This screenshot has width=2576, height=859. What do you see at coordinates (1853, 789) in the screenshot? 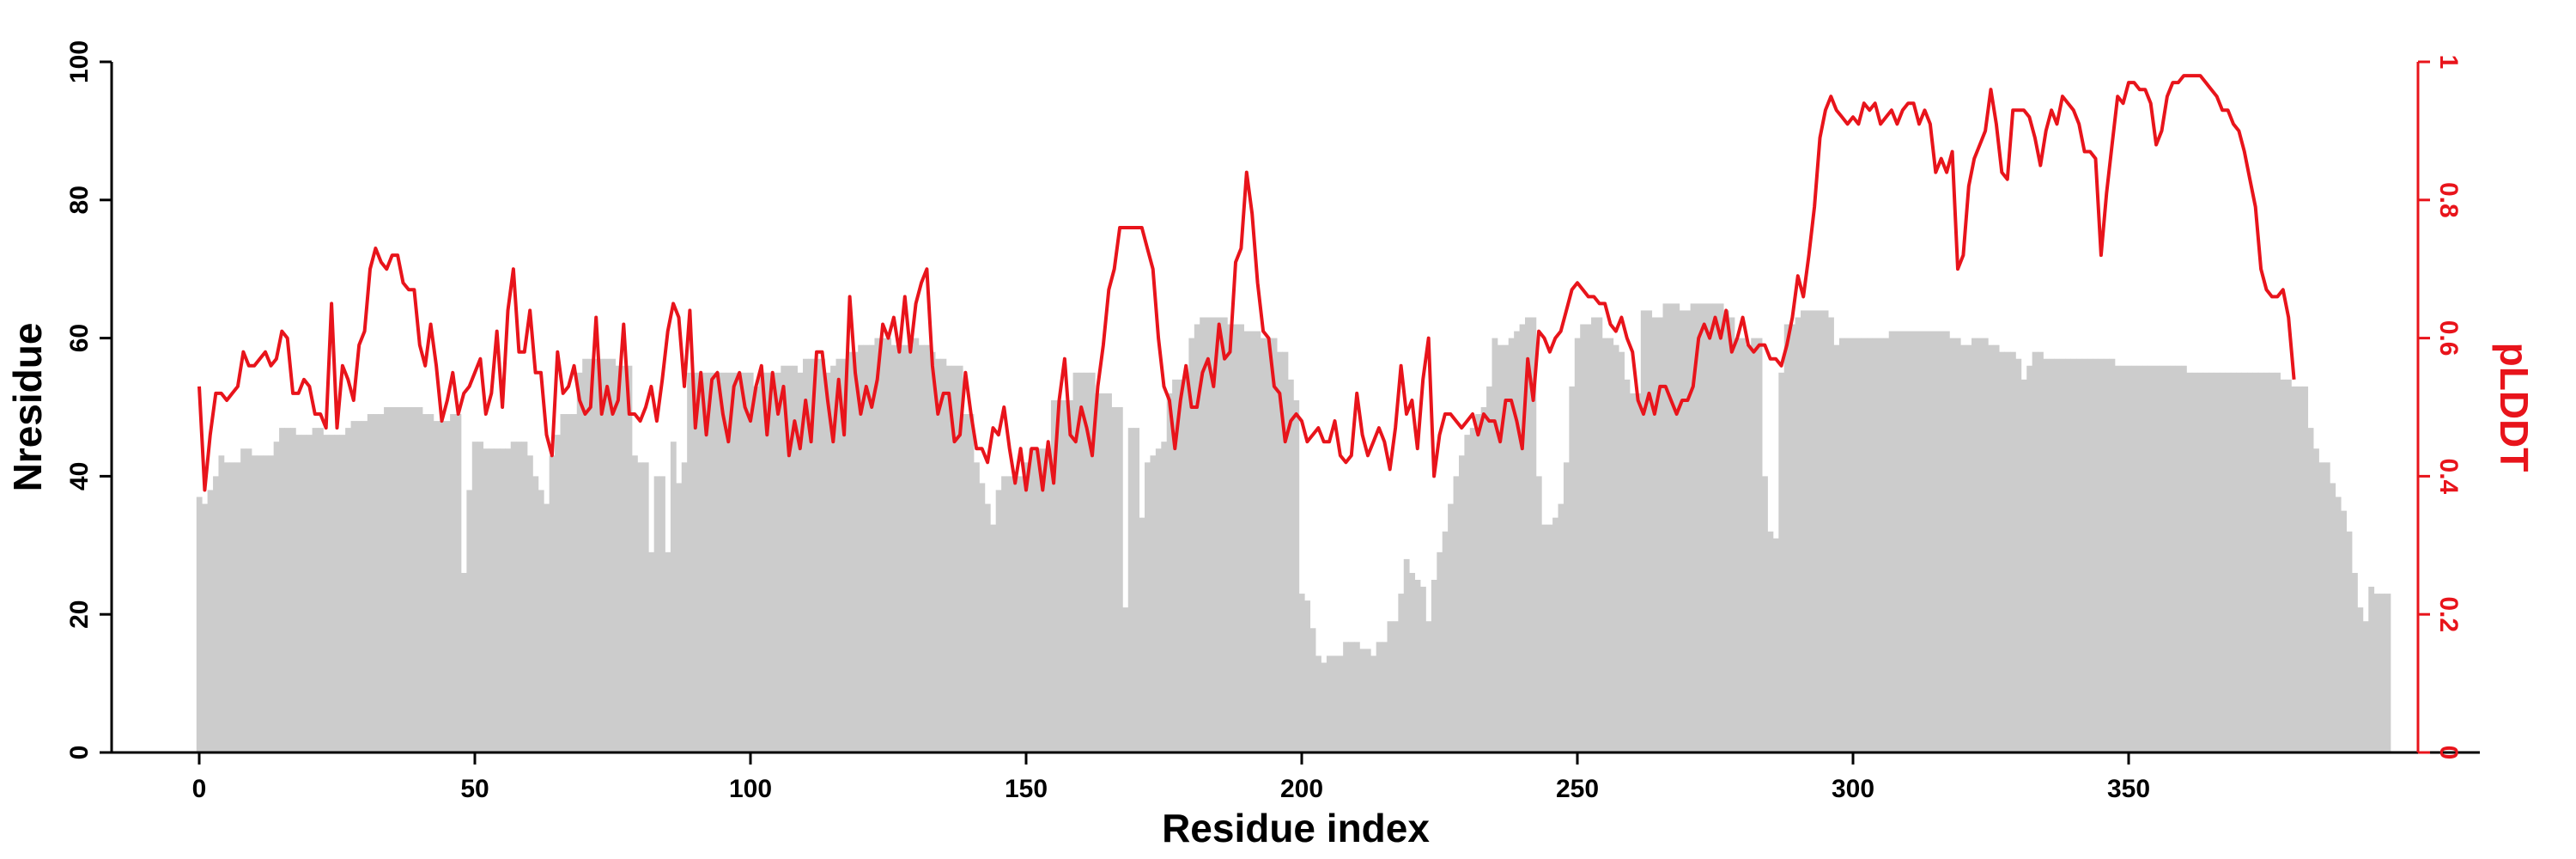
I see `x-tick-label: 300` at bounding box center [1853, 789].